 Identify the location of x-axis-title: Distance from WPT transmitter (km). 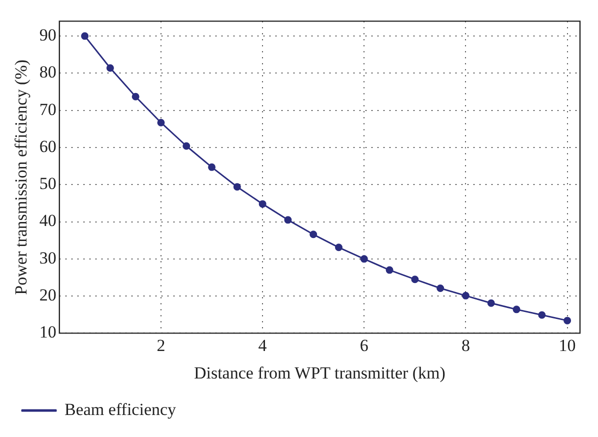
(320, 372).